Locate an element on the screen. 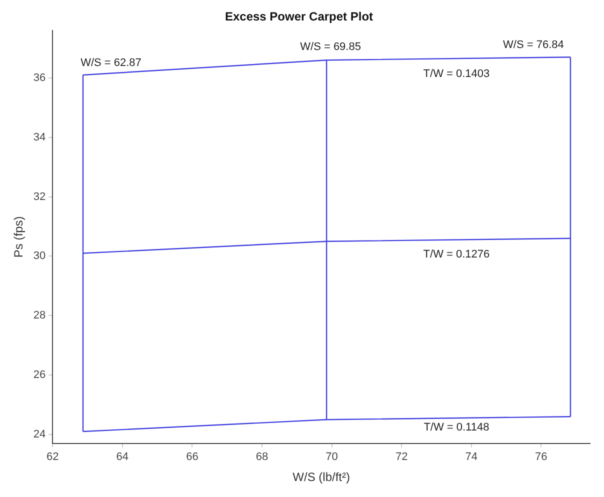 The image size is (604, 497). y-tick-label: 28 is located at coordinates (39, 316).